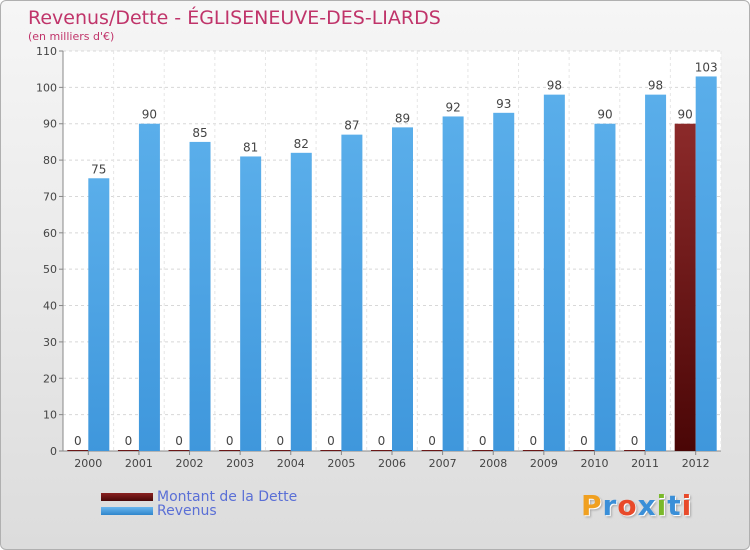 The image size is (750, 550). What do you see at coordinates (139, 463) in the screenshot?
I see `x-tick-label: 2001` at bounding box center [139, 463].